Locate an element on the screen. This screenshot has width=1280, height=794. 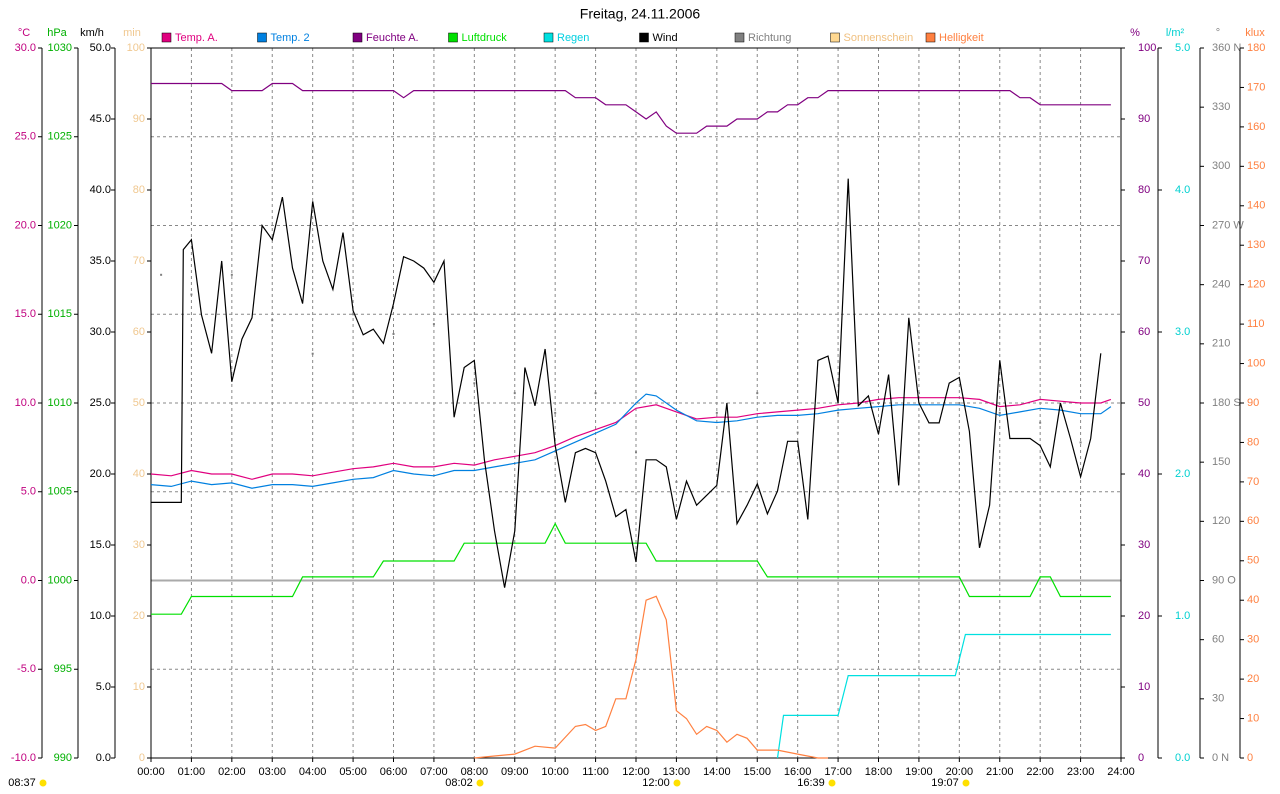
y-tick-label: 20 is located at coordinates (1144, 616).